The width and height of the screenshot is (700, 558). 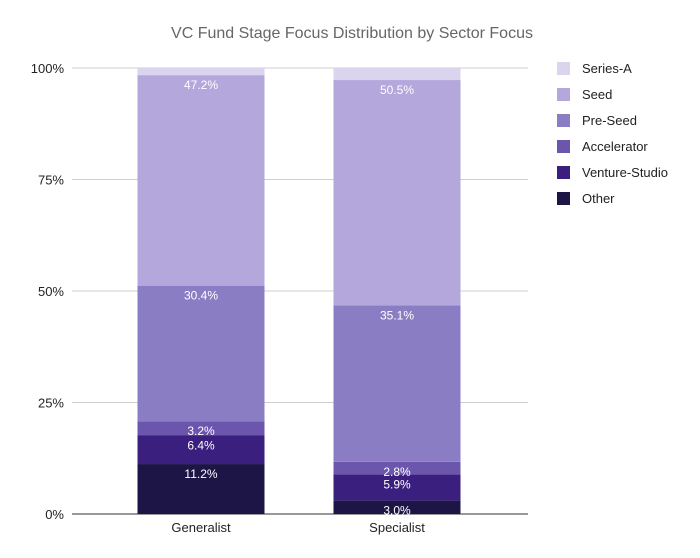 I want to click on y-tick-label: 0%, so click(x=54, y=514).